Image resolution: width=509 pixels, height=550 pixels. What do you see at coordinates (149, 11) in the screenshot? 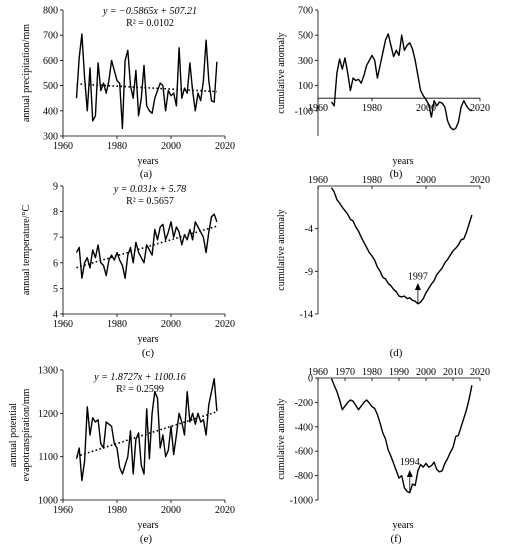
I see `regression-equation: y = −0.5865x + 507.21` at bounding box center [149, 11].